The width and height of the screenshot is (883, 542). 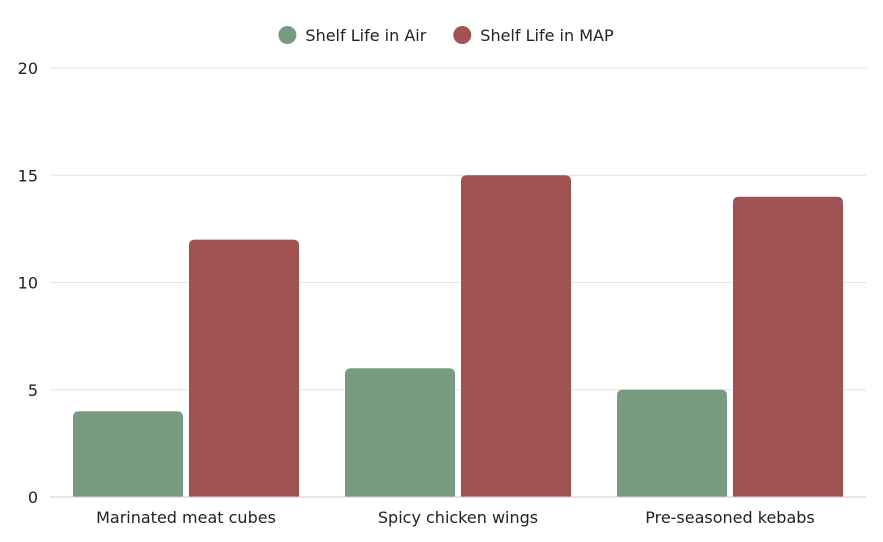 I want to click on y-axis: 0 5 10 15 20, so click(x=28, y=283).